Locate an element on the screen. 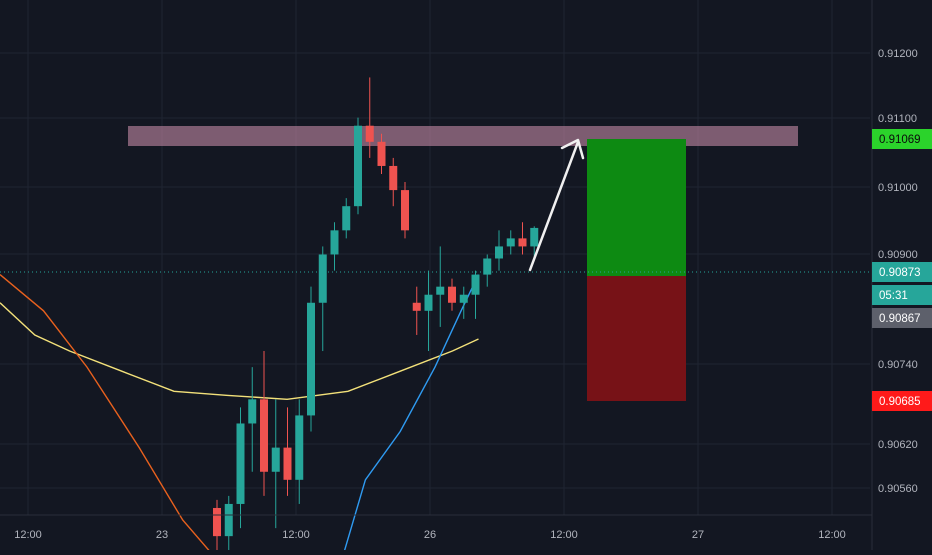 The width and height of the screenshot is (932, 555). countdown-badge-text: 05:31 is located at coordinates (893, 296).